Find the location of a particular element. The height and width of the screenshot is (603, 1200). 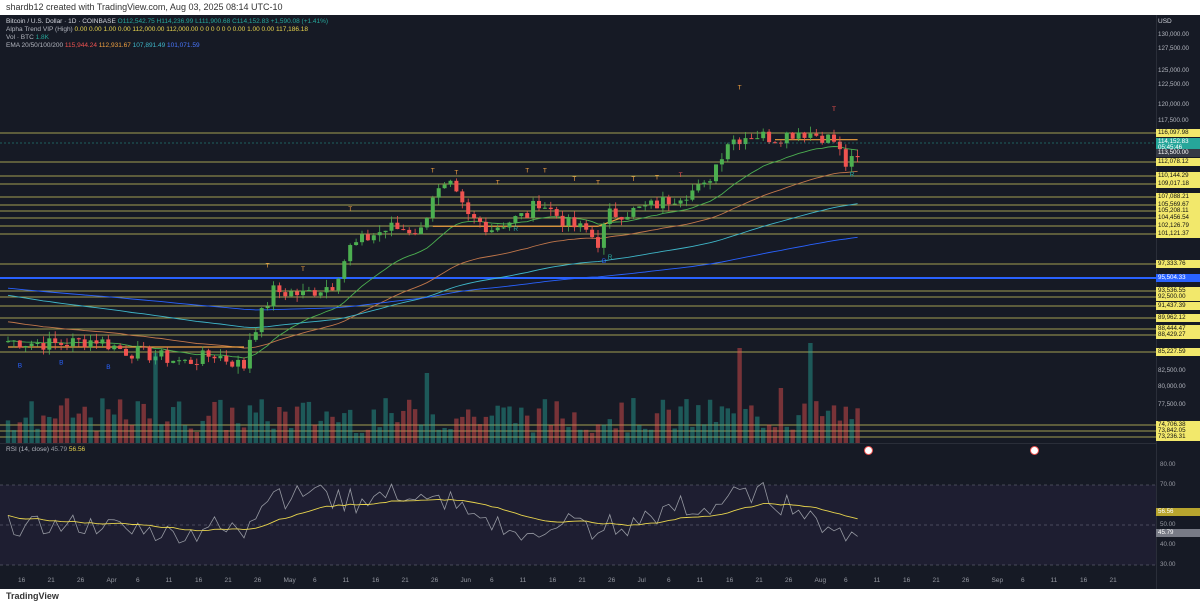

price-level-tag: 89,962.12 is located at coordinates (1178, 318).